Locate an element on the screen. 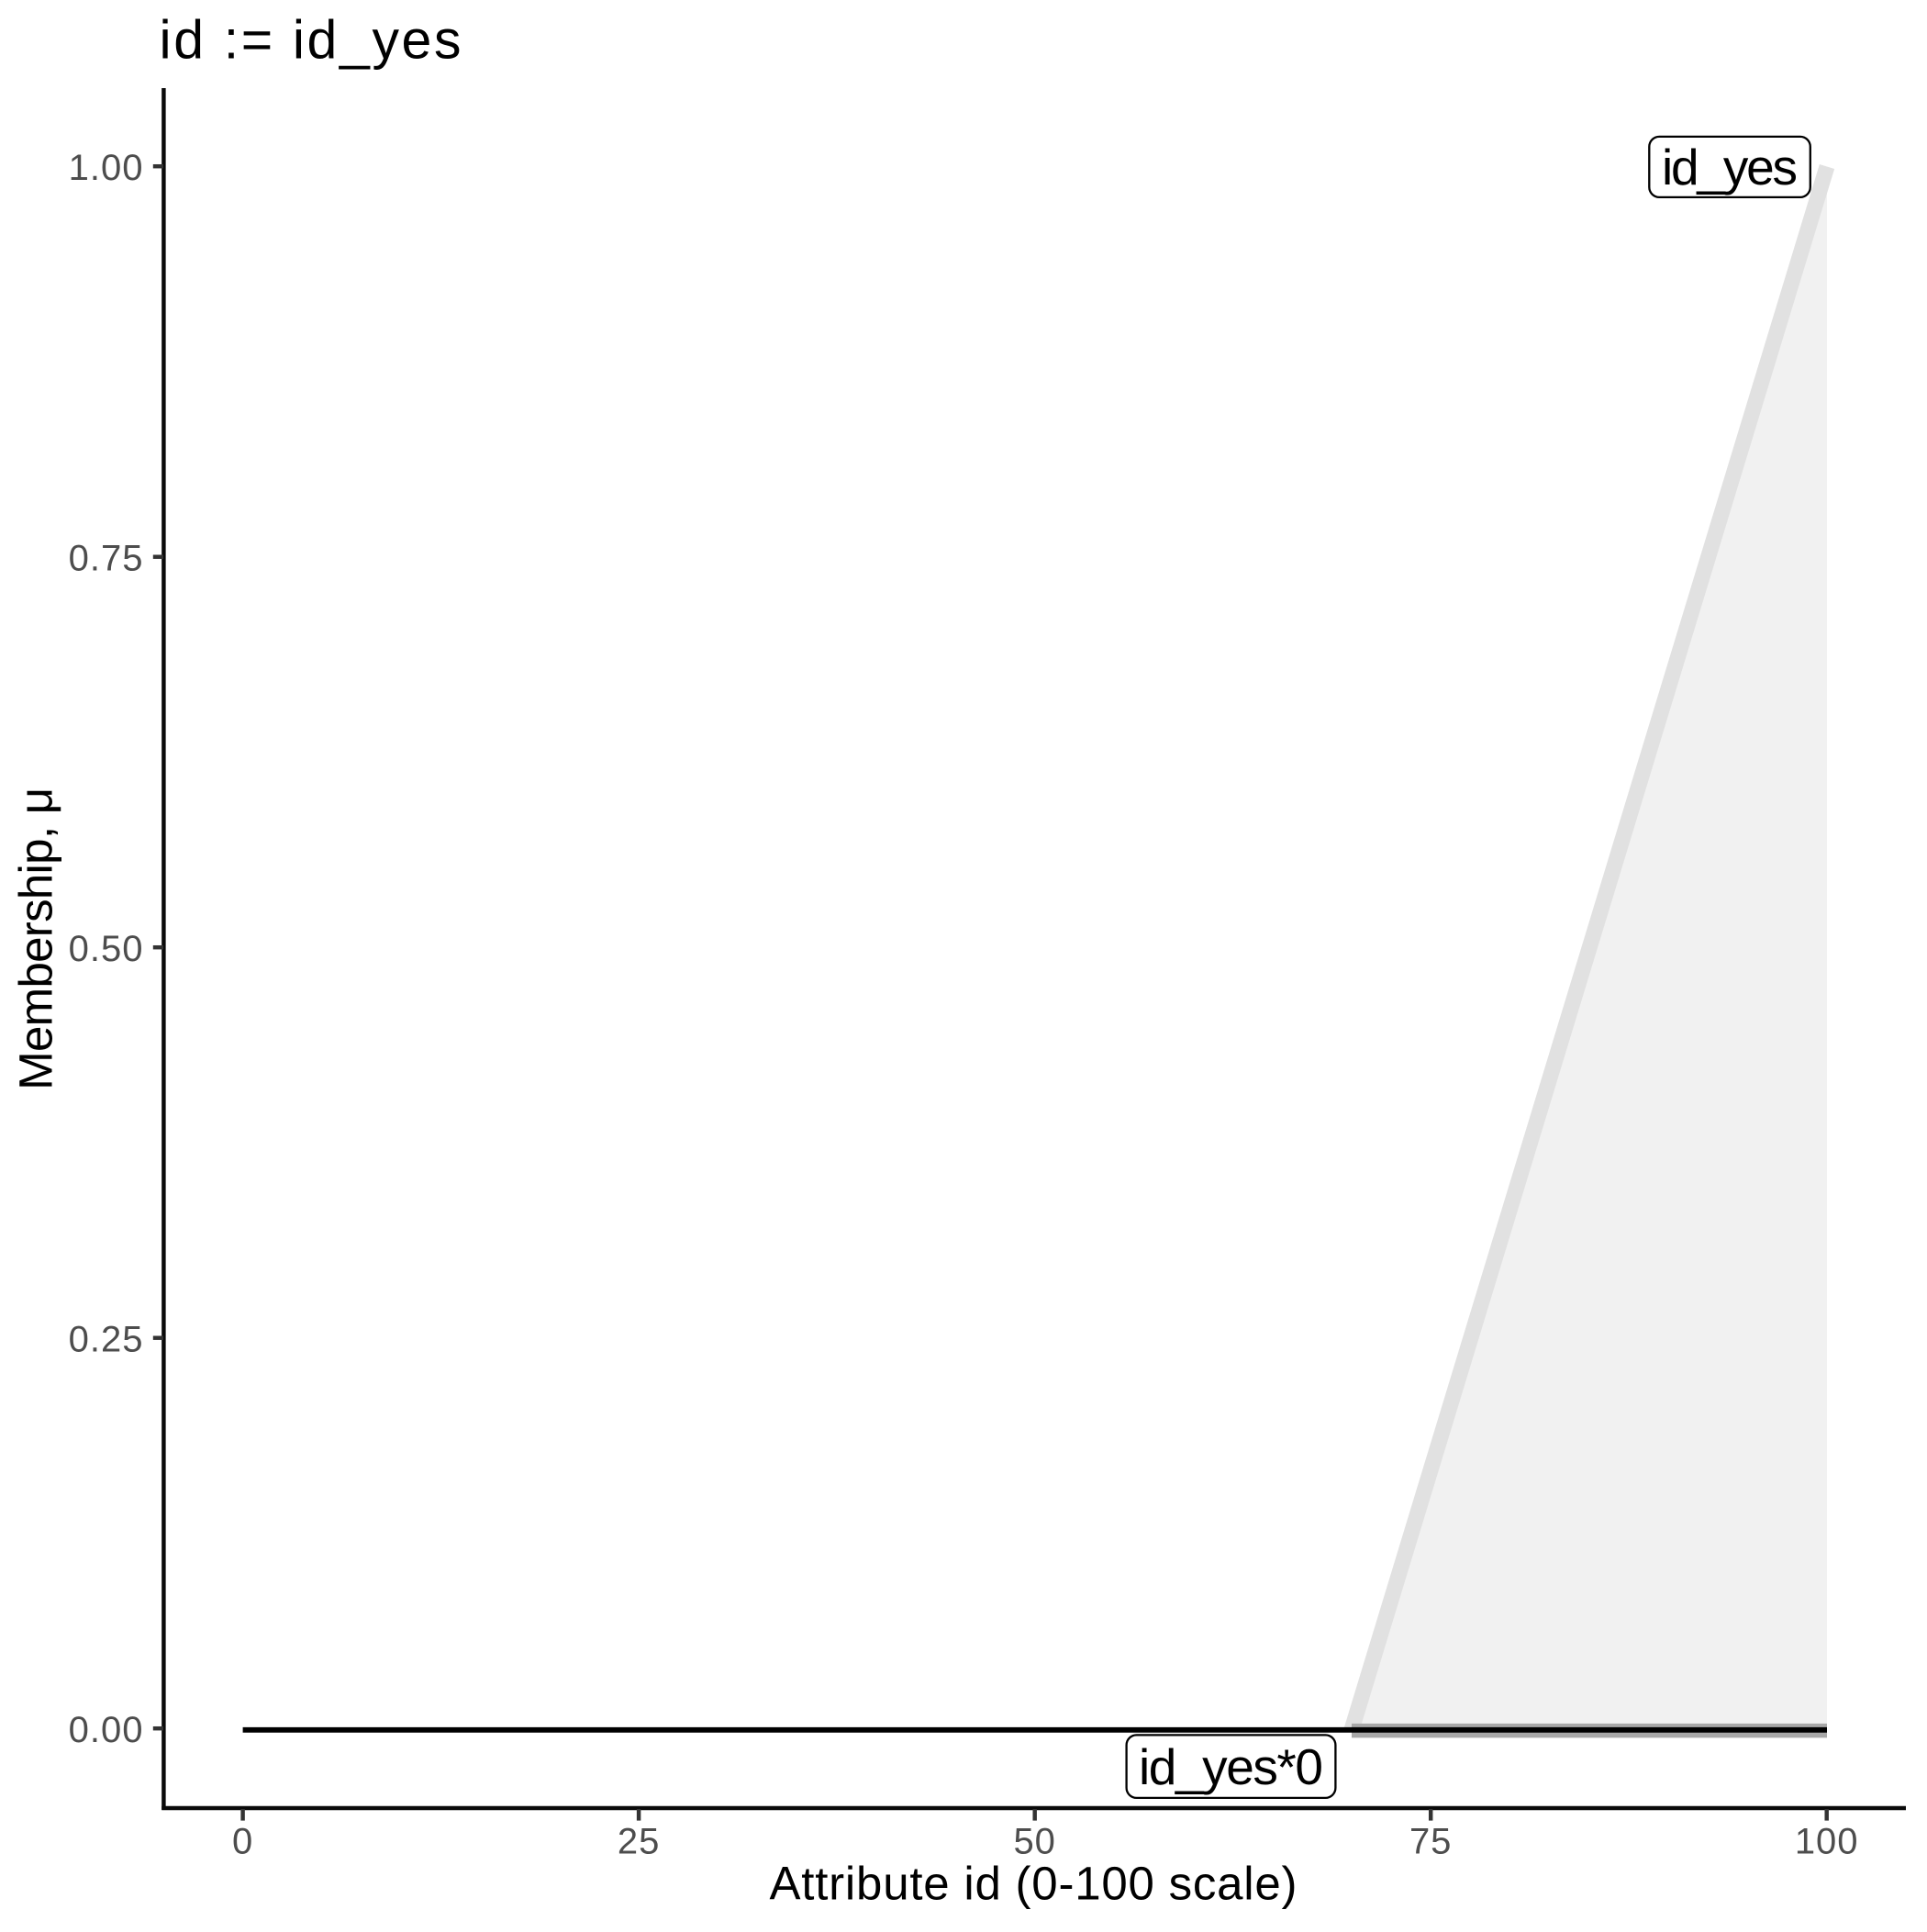 The width and height of the screenshot is (1927, 1932). svg-text: 0.25 is located at coordinates (106, 1339).